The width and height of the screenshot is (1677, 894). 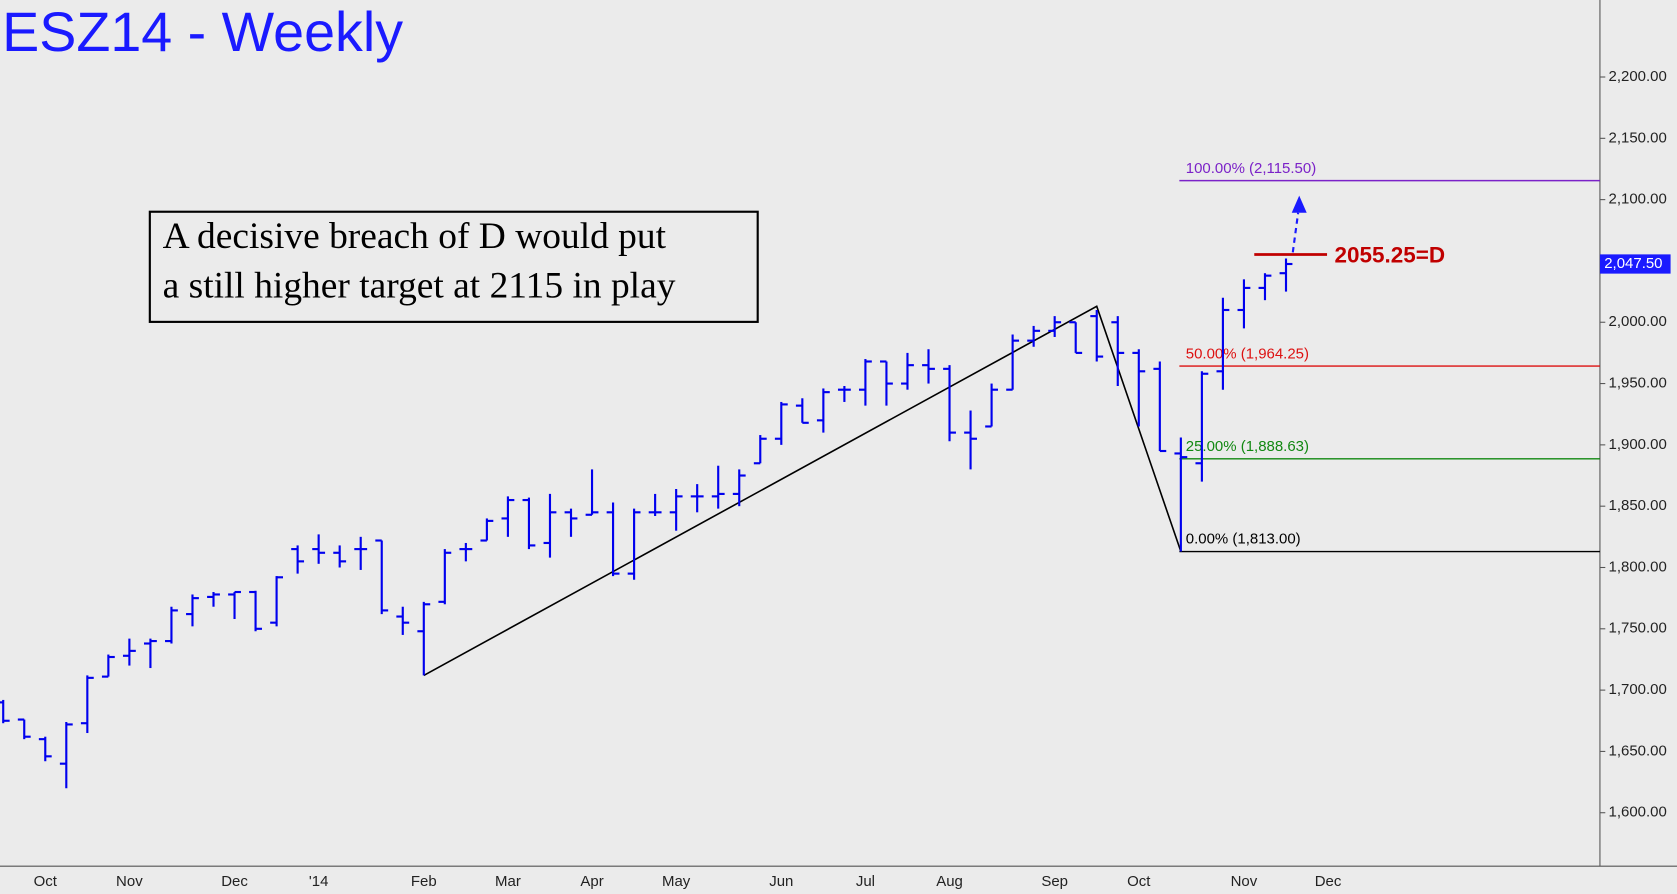 What do you see at coordinates (1251, 168) in the screenshot?
I see `level-label: 100.00% (2,115.50)` at bounding box center [1251, 168].